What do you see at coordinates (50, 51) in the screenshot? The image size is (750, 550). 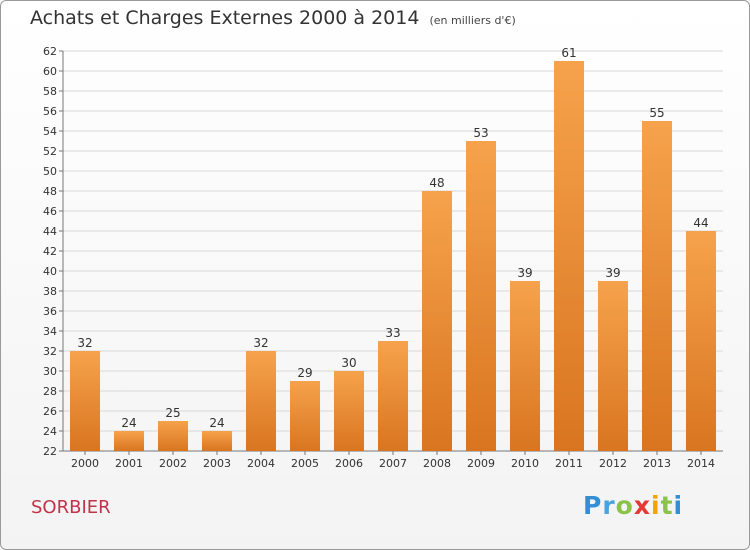 I see `y-tick-label: 62` at bounding box center [50, 51].